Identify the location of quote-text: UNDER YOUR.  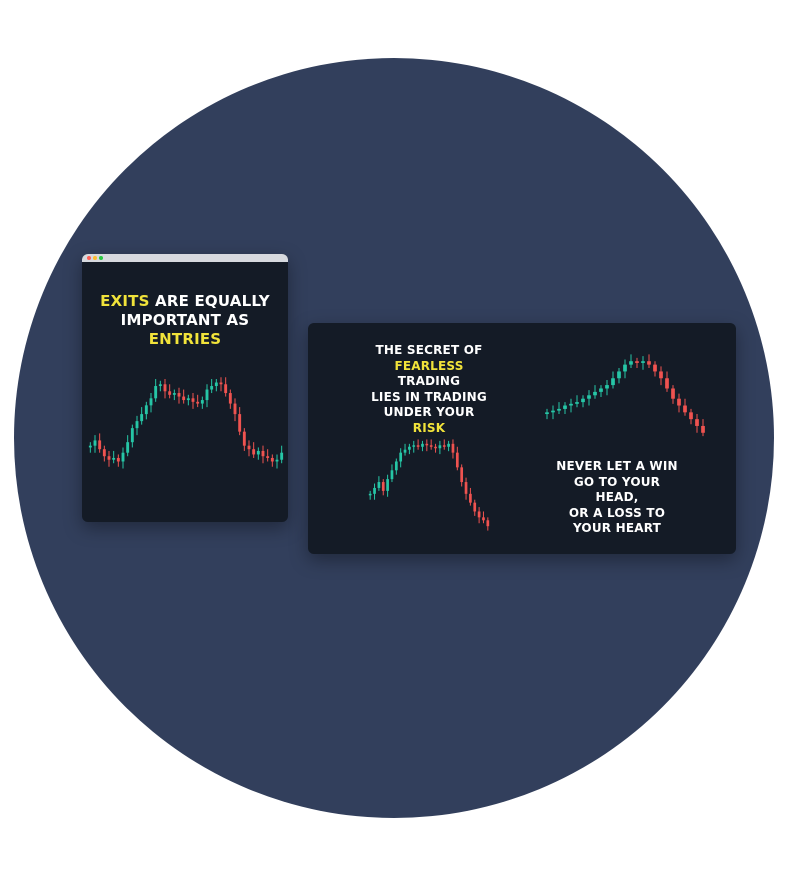
(429, 412).